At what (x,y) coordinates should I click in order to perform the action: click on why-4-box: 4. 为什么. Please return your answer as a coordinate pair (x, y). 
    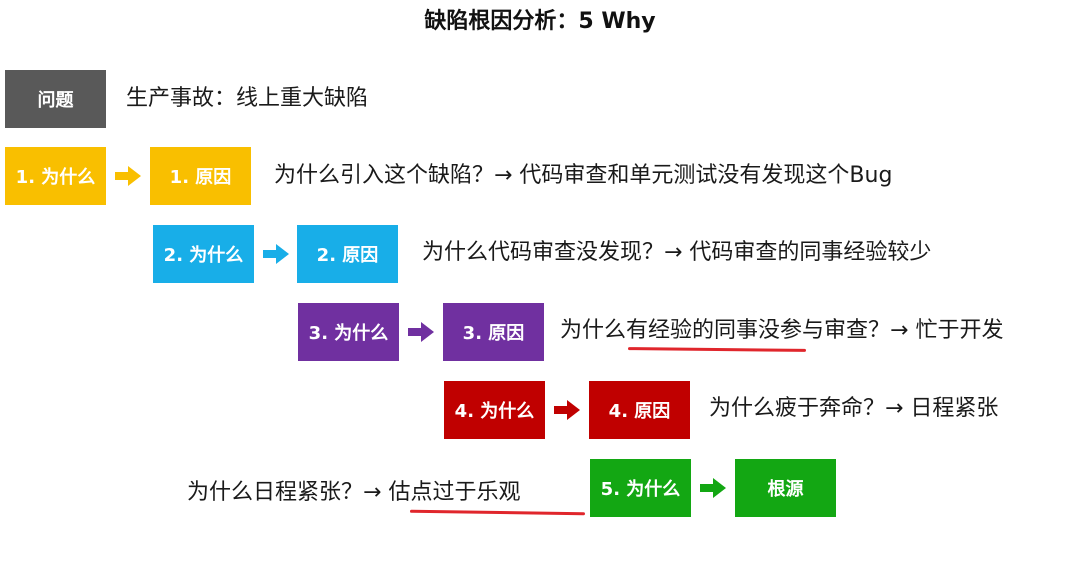
    Looking at the image, I should click on (494, 410).